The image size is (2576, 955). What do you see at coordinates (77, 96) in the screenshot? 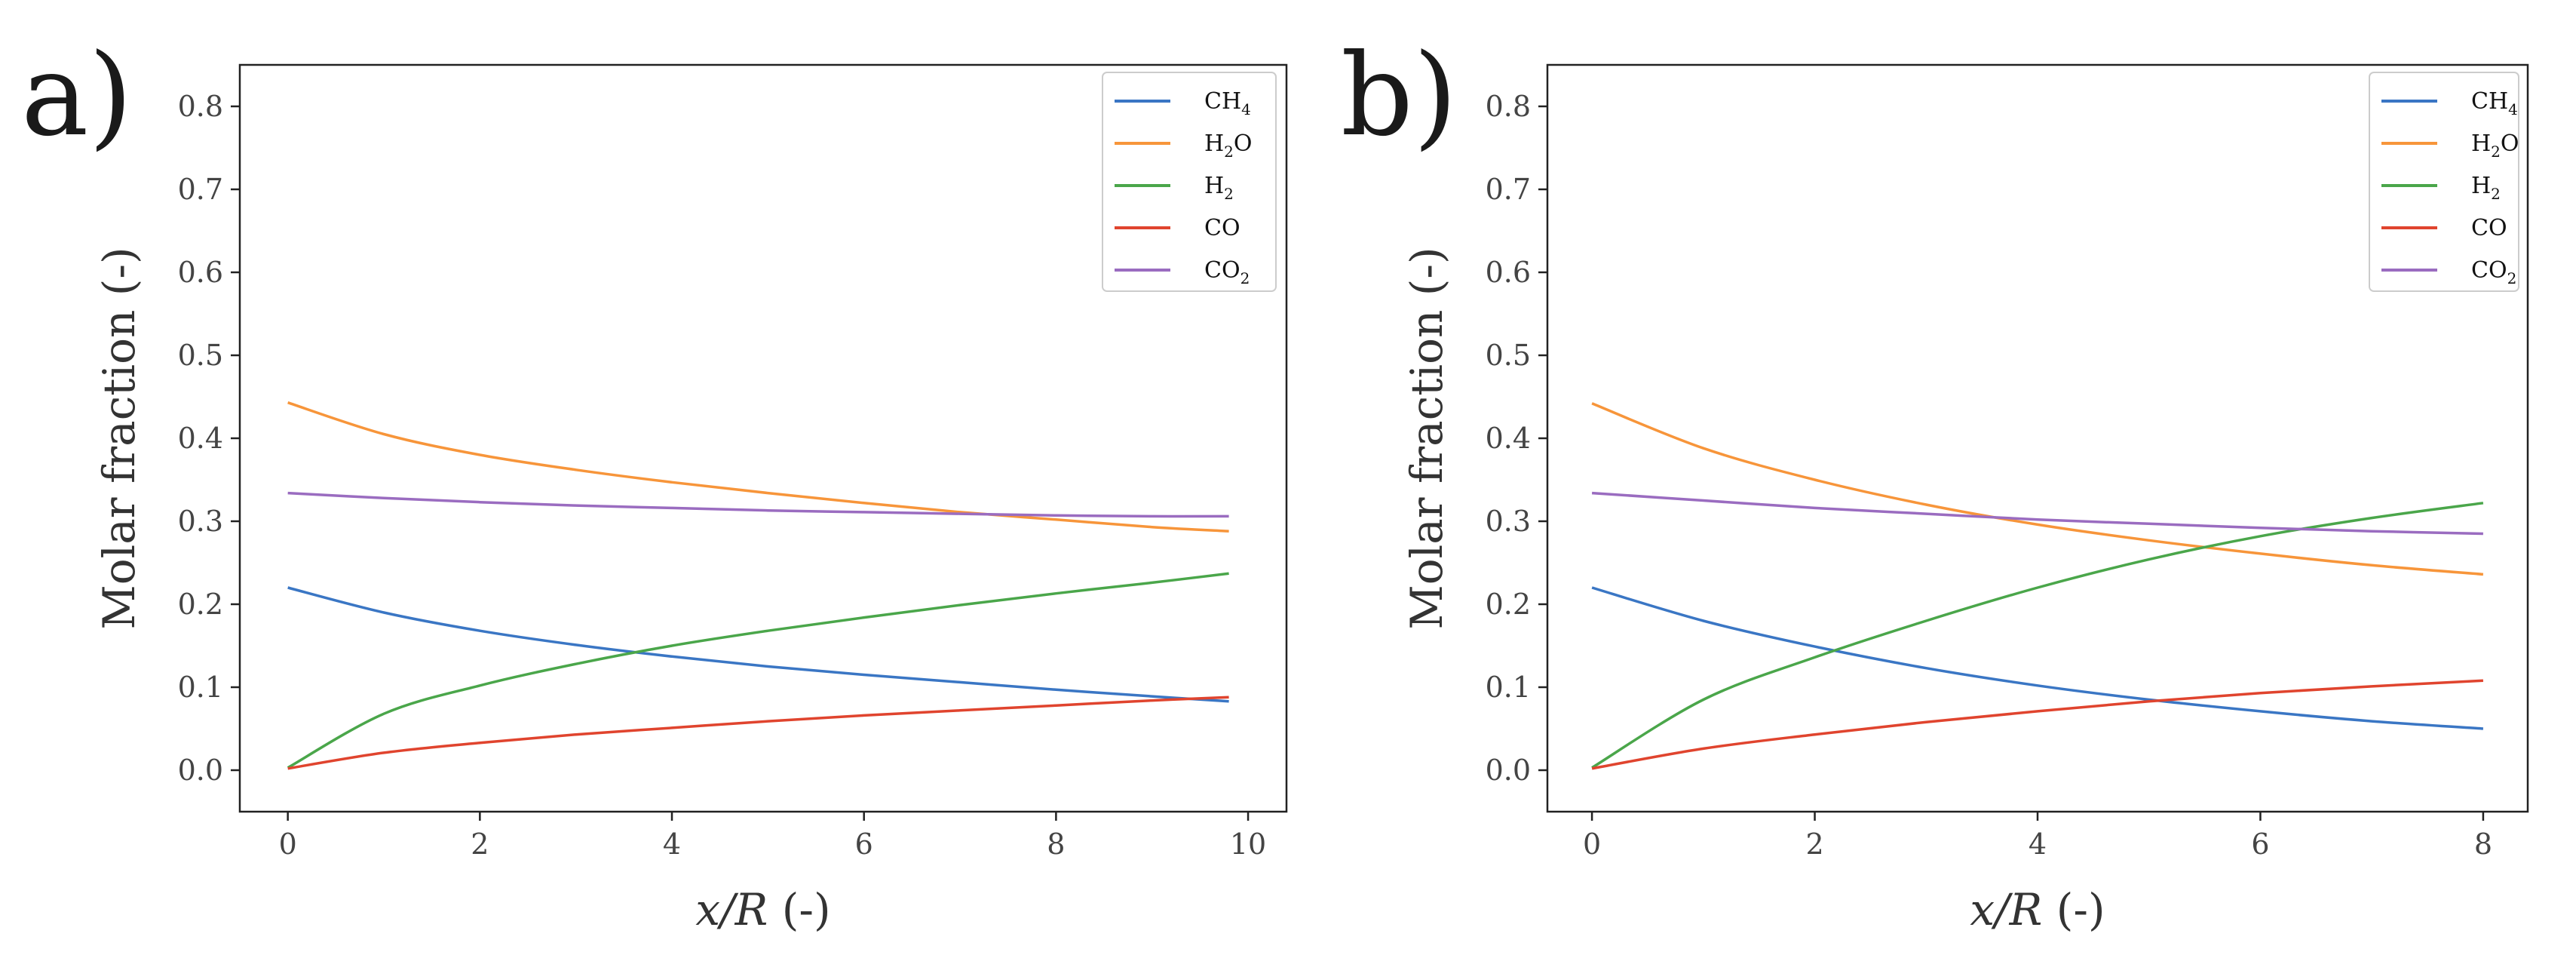
I see `panel-label: a)` at bounding box center [77, 96].